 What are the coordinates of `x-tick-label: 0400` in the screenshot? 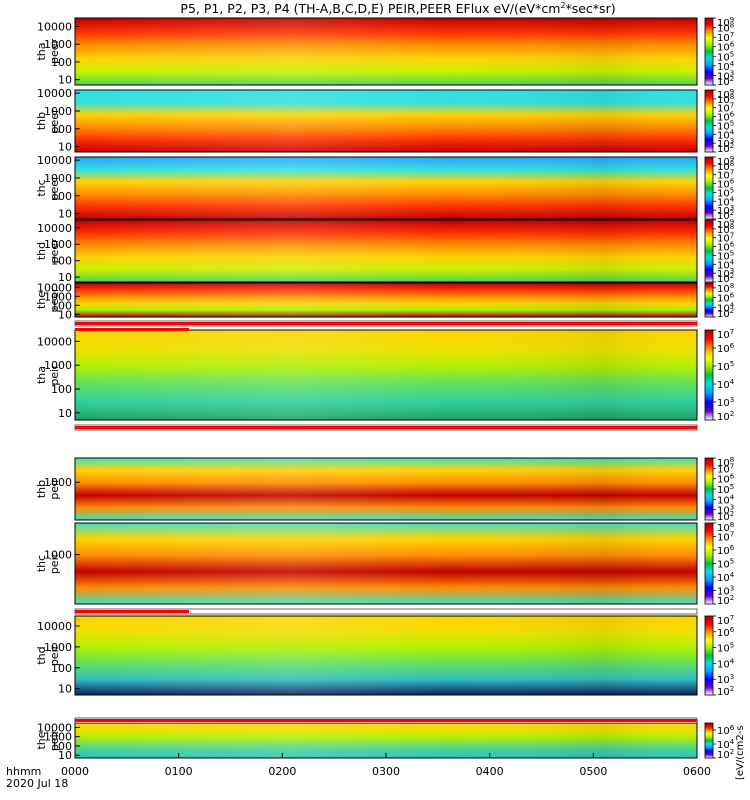 It's located at (490, 771).